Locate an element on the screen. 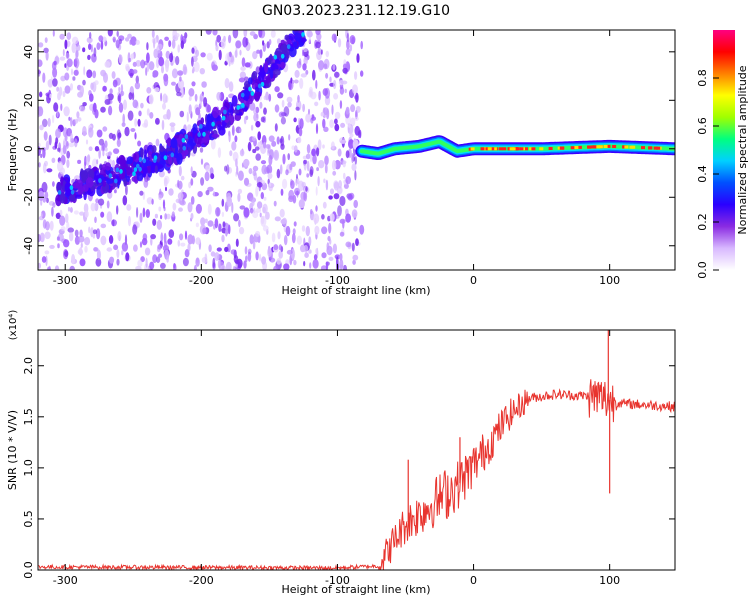  spectrogram-y-tick-label: 20 is located at coordinates (28, 100).